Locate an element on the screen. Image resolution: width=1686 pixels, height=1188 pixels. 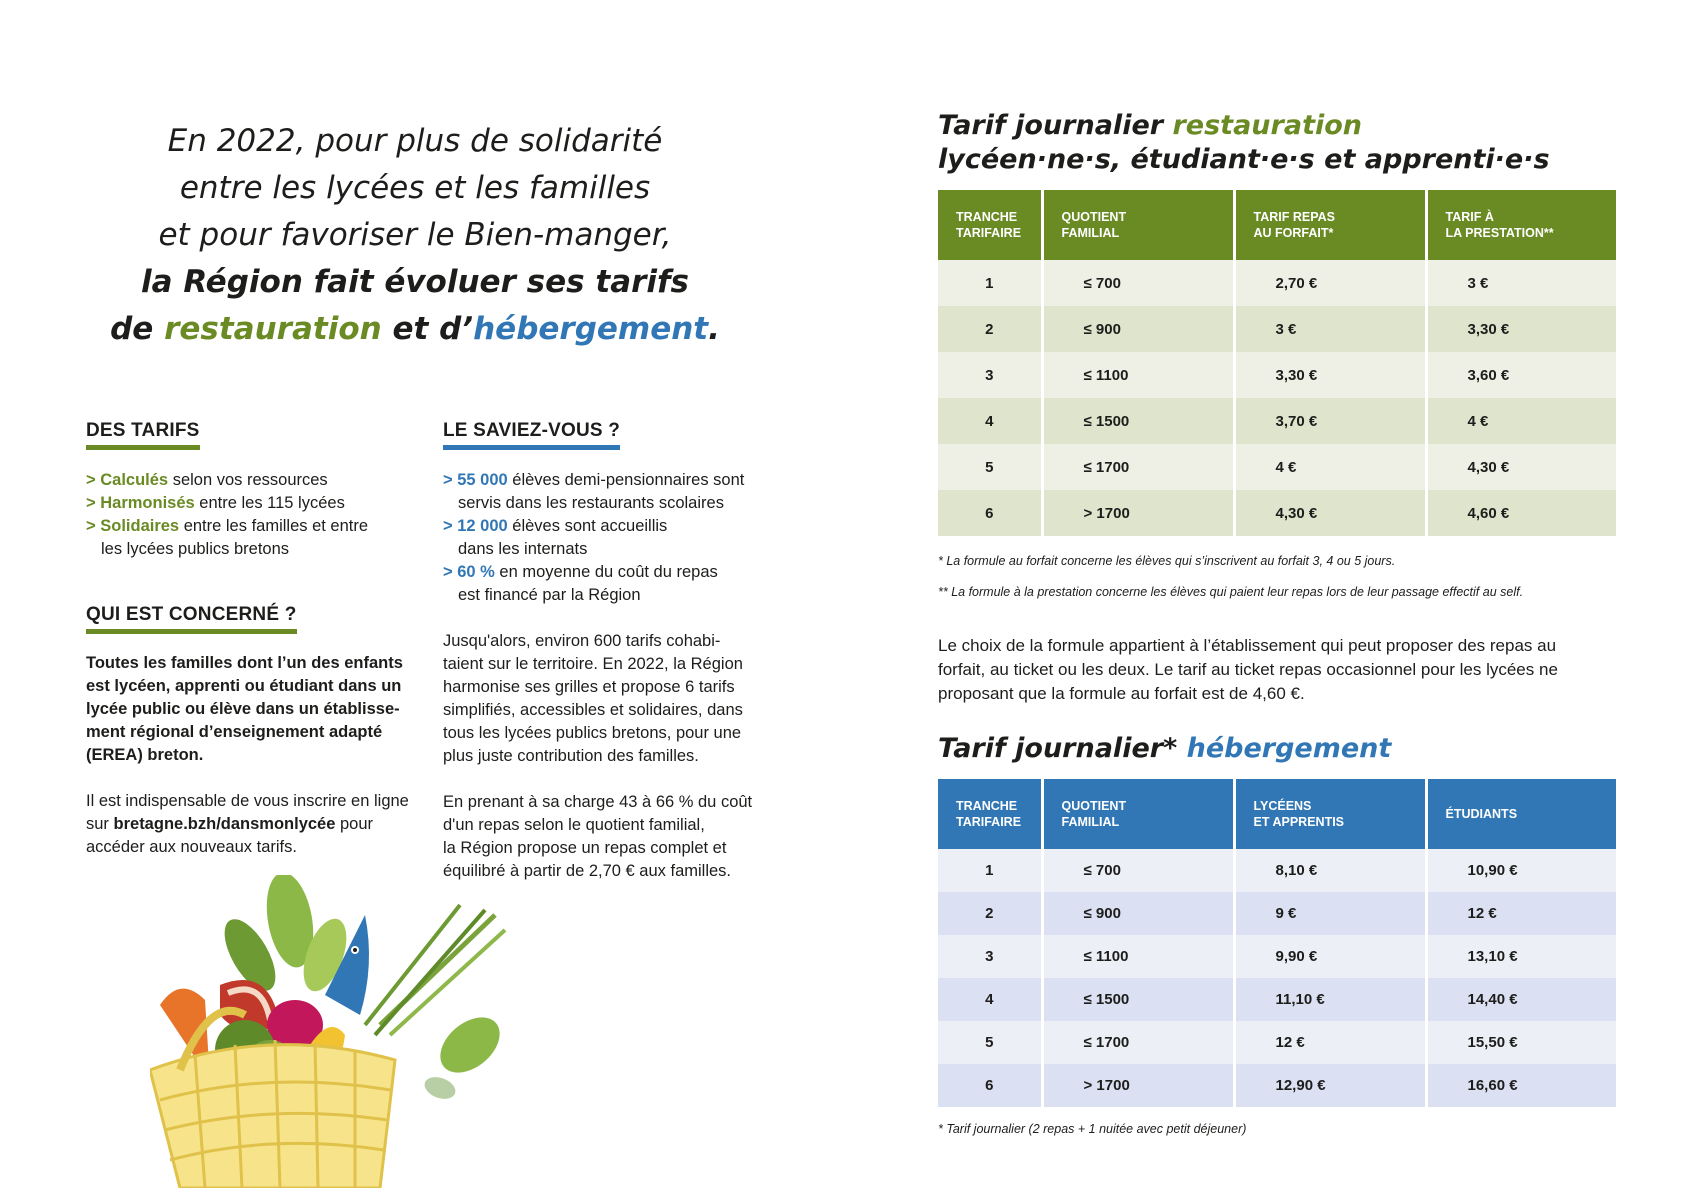
table-cell: 3,70 € is located at coordinates (1331, 421).